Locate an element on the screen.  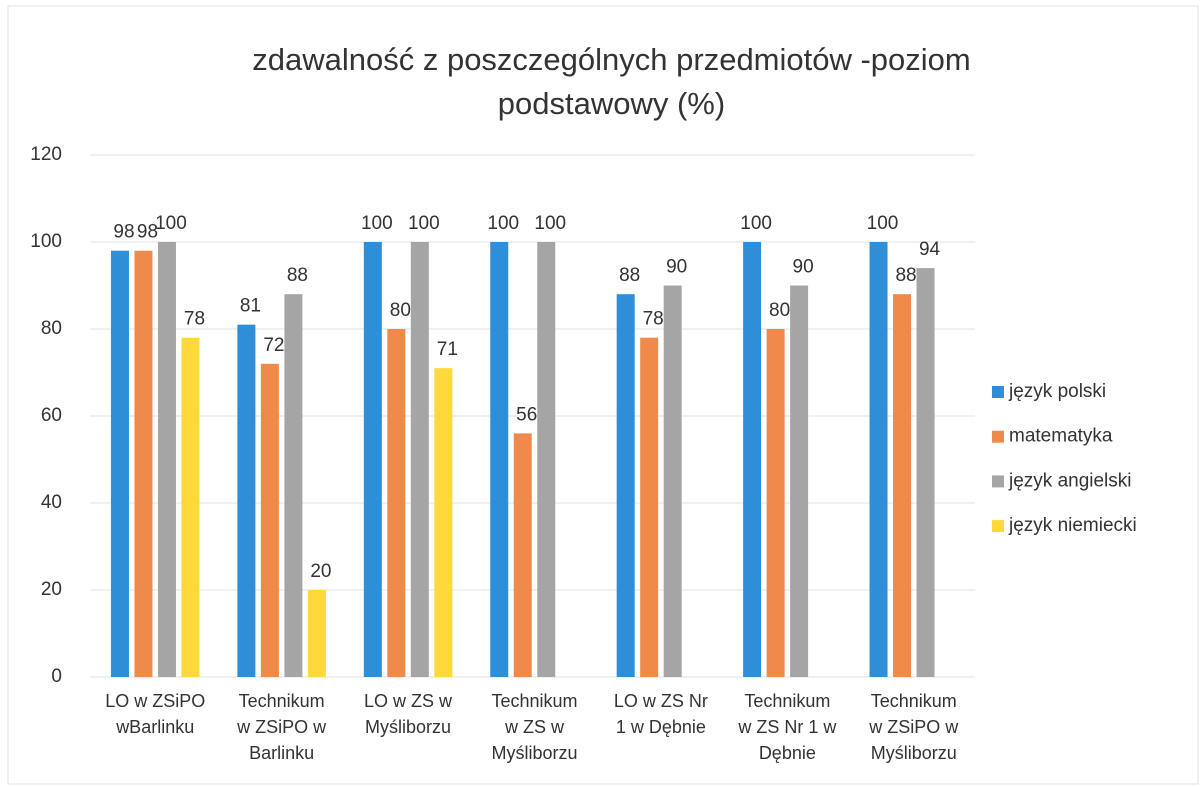
data-label: 94 is located at coordinates (930, 249).